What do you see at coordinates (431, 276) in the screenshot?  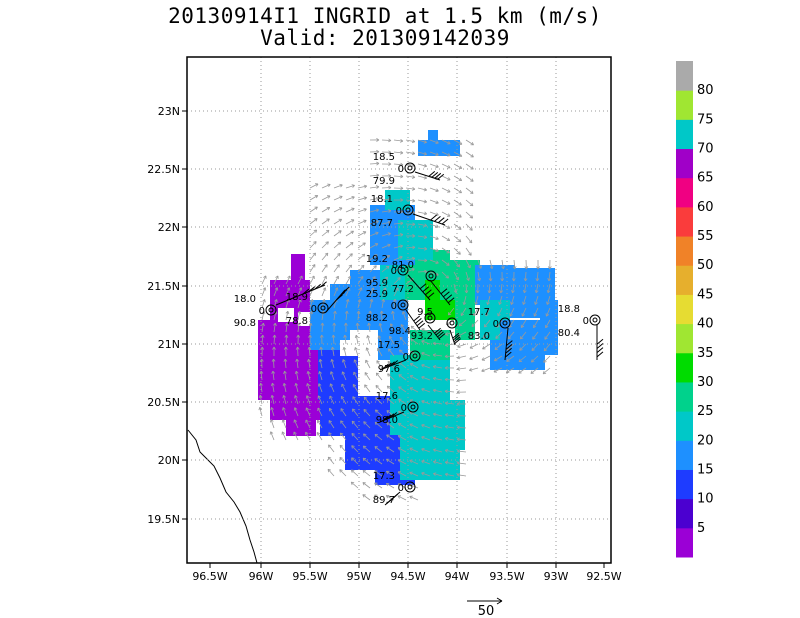 I see `station-center-icon` at bounding box center [431, 276].